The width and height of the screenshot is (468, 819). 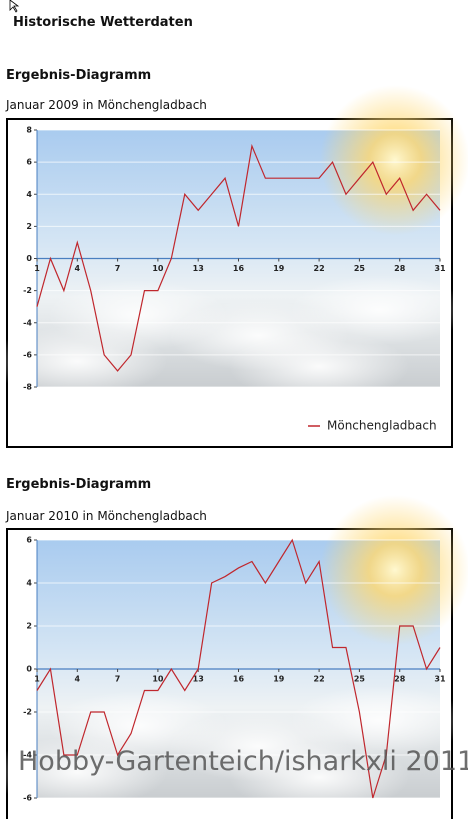 What do you see at coordinates (29, 130) in the screenshot?
I see `y-tick-label: 8` at bounding box center [29, 130].